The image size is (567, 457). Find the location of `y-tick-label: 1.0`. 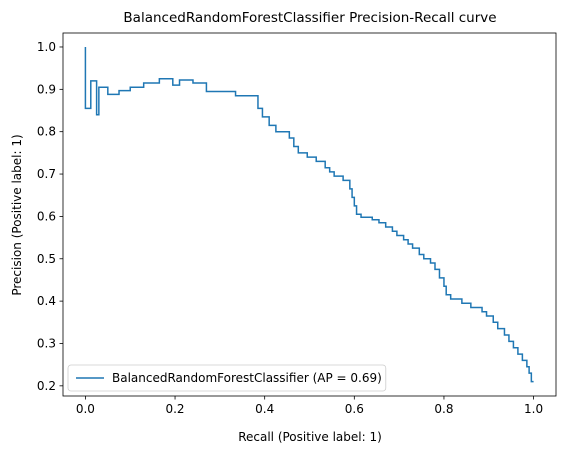

y-tick-label: 1.0 is located at coordinates (46, 47).